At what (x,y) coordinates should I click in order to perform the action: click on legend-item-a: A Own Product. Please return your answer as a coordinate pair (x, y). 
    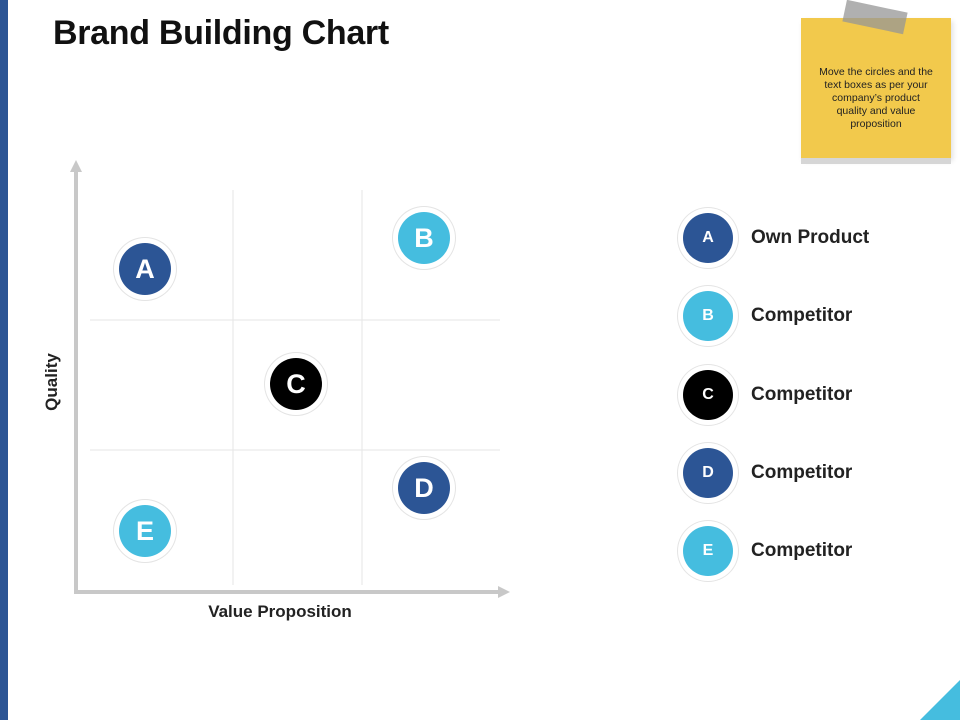
    Looking at the image, I should click on (813, 239).